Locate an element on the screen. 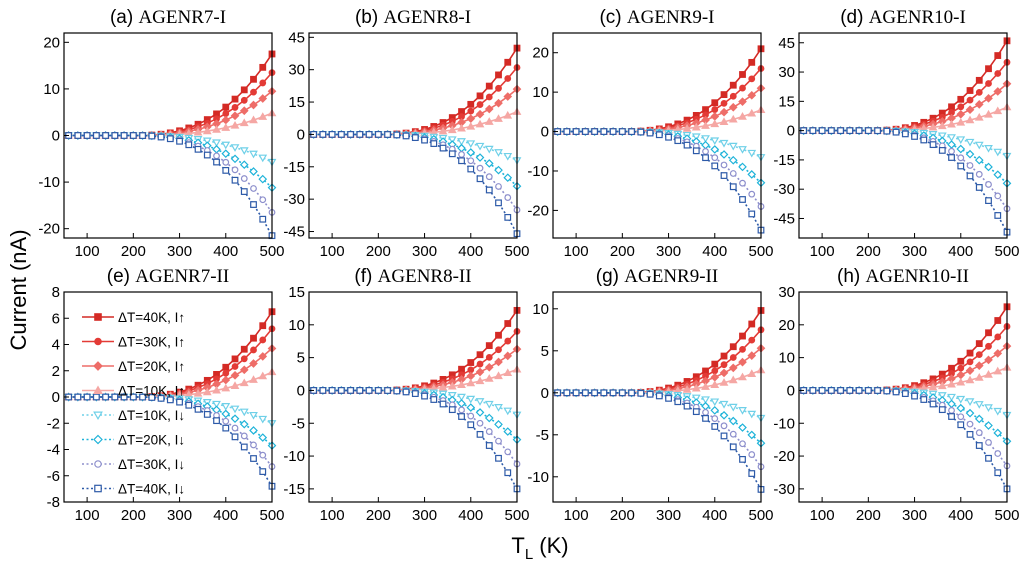  y-tick-label: -10 is located at coordinates (538, 477).